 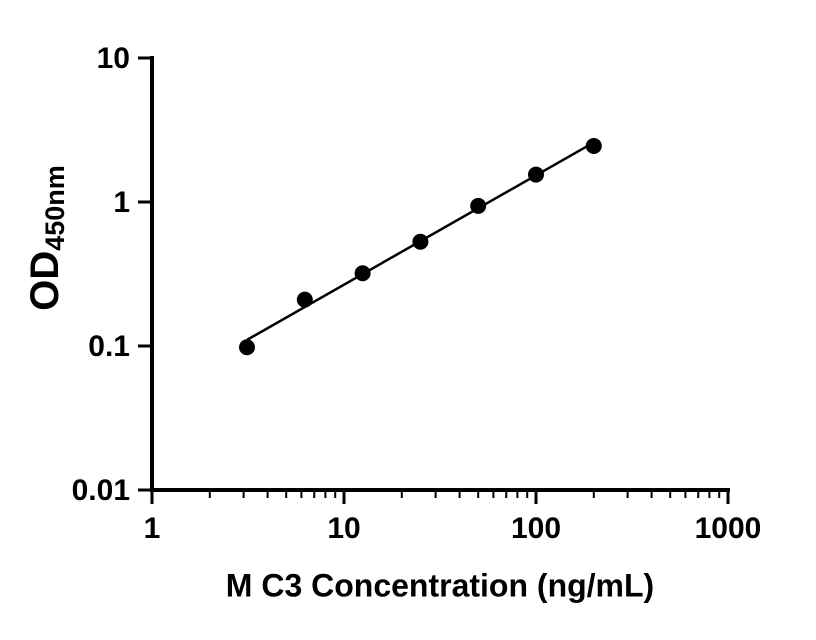 What do you see at coordinates (109, 346) in the screenshot?
I see `y-tick-label: 0.1` at bounding box center [109, 346].